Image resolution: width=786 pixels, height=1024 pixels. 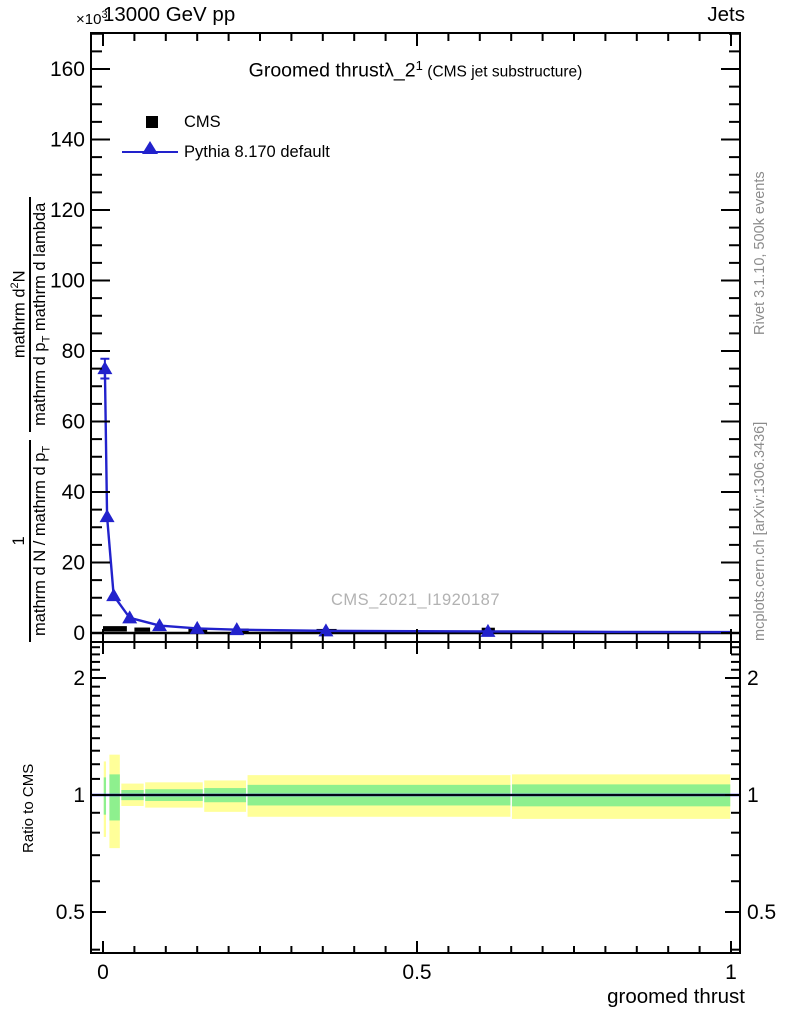 What do you see at coordinates (400, 70) in the screenshot?
I see `plot-title-lambda: λ_2` at bounding box center [400, 70].